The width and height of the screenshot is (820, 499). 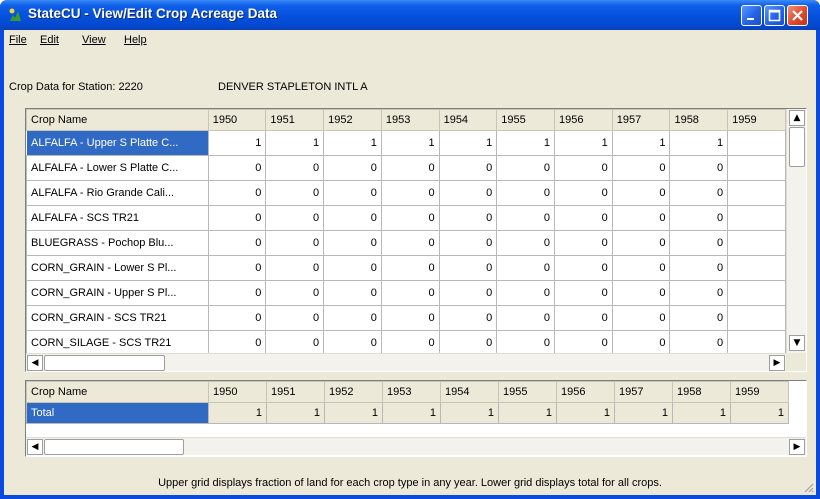 I want to click on upper-horizontal-scrollbar: ◀ ▶, so click(x=406, y=362).